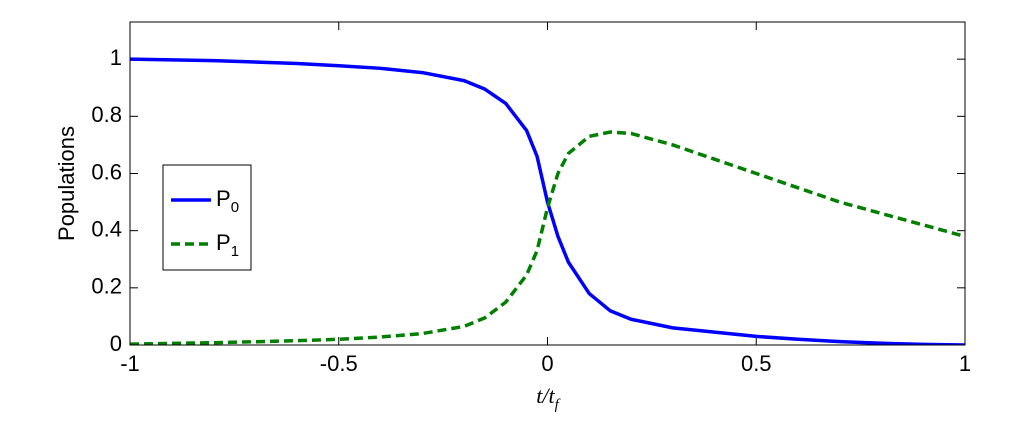  I want to click on legend-label: P1, so click(227, 245).